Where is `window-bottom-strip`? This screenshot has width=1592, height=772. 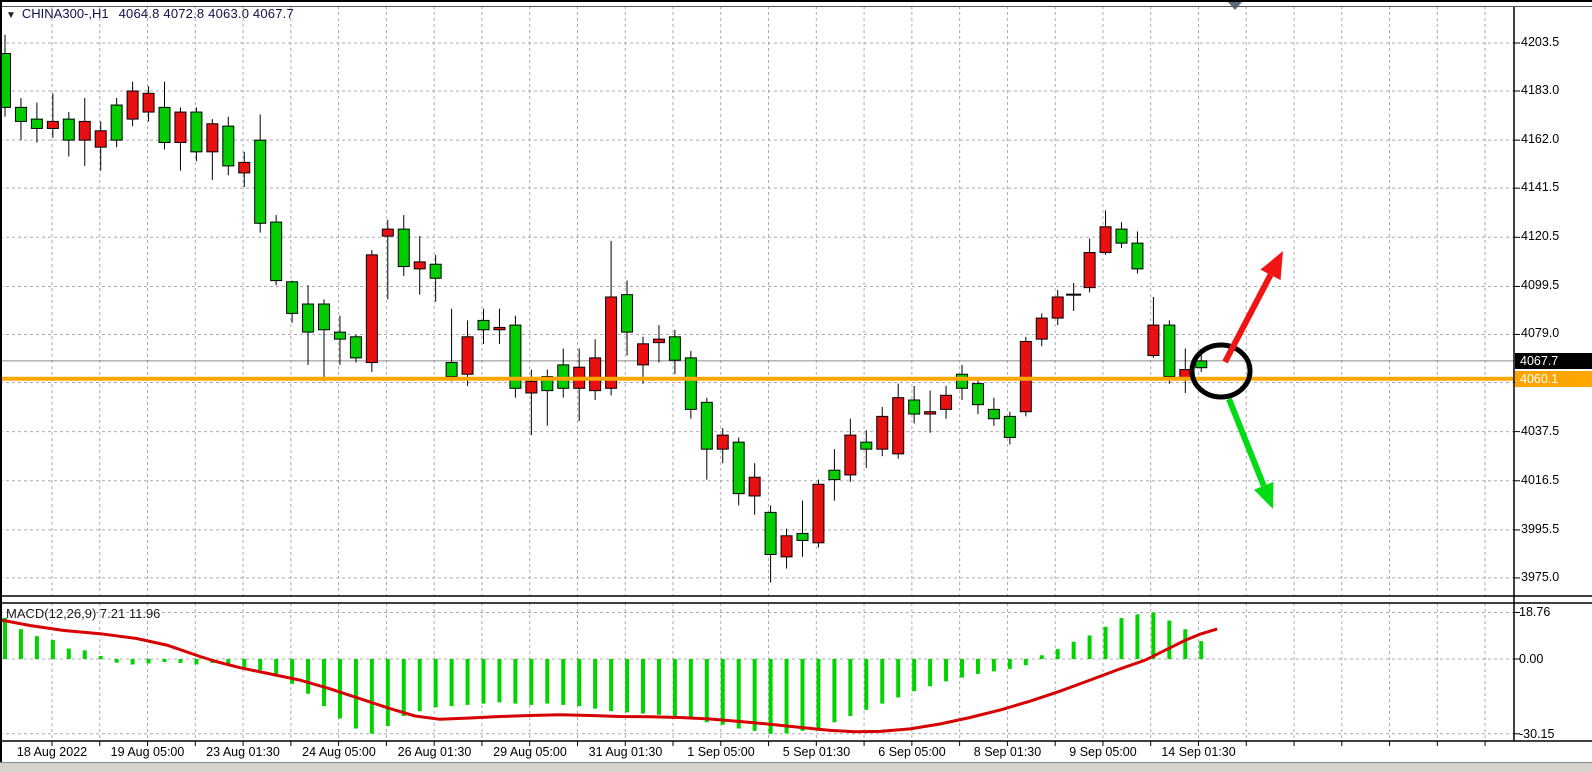 window-bottom-strip is located at coordinates (796, 767).